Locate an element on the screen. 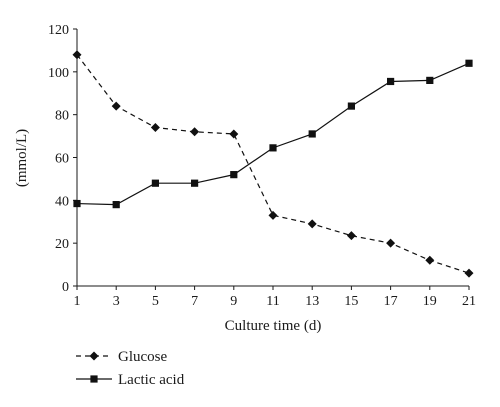  y-tick-label: 20 is located at coordinates (62, 244).